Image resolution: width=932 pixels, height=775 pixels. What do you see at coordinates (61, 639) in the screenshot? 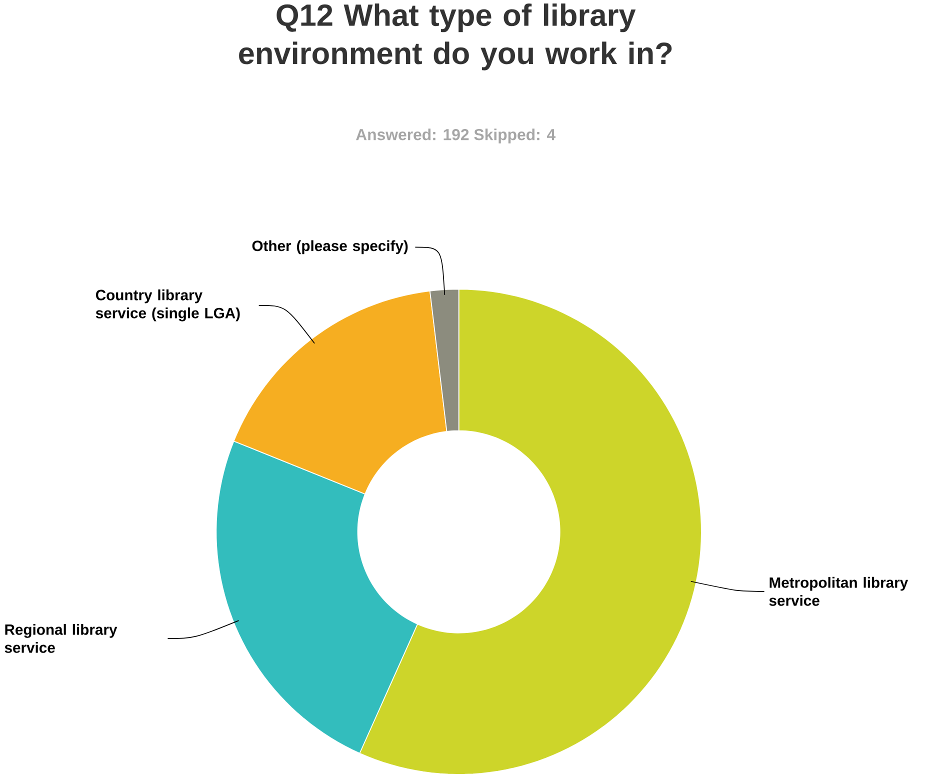
I see `slice-label: Regional library service` at bounding box center [61, 639].